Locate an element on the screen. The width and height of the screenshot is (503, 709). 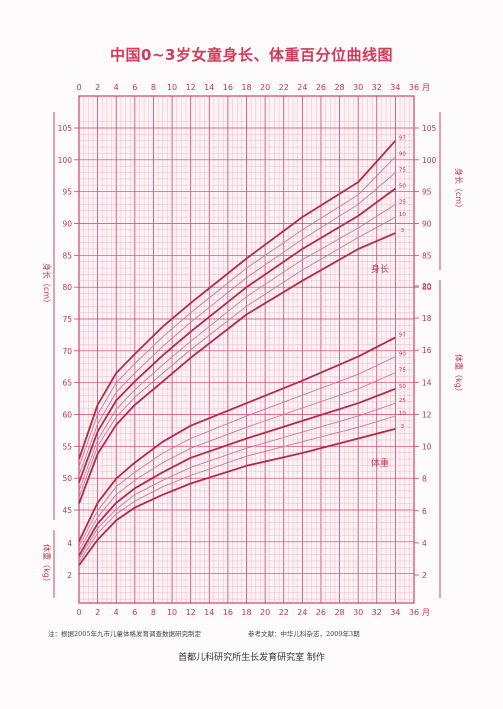
len-tick-left: 50 is located at coordinates (67, 478).